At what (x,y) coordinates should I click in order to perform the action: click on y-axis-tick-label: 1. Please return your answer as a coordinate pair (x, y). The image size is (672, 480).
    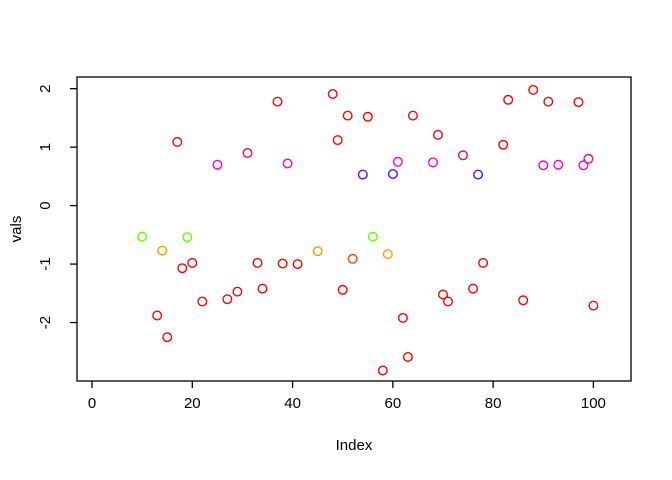
    Looking at the image, I should click on (45, 147).